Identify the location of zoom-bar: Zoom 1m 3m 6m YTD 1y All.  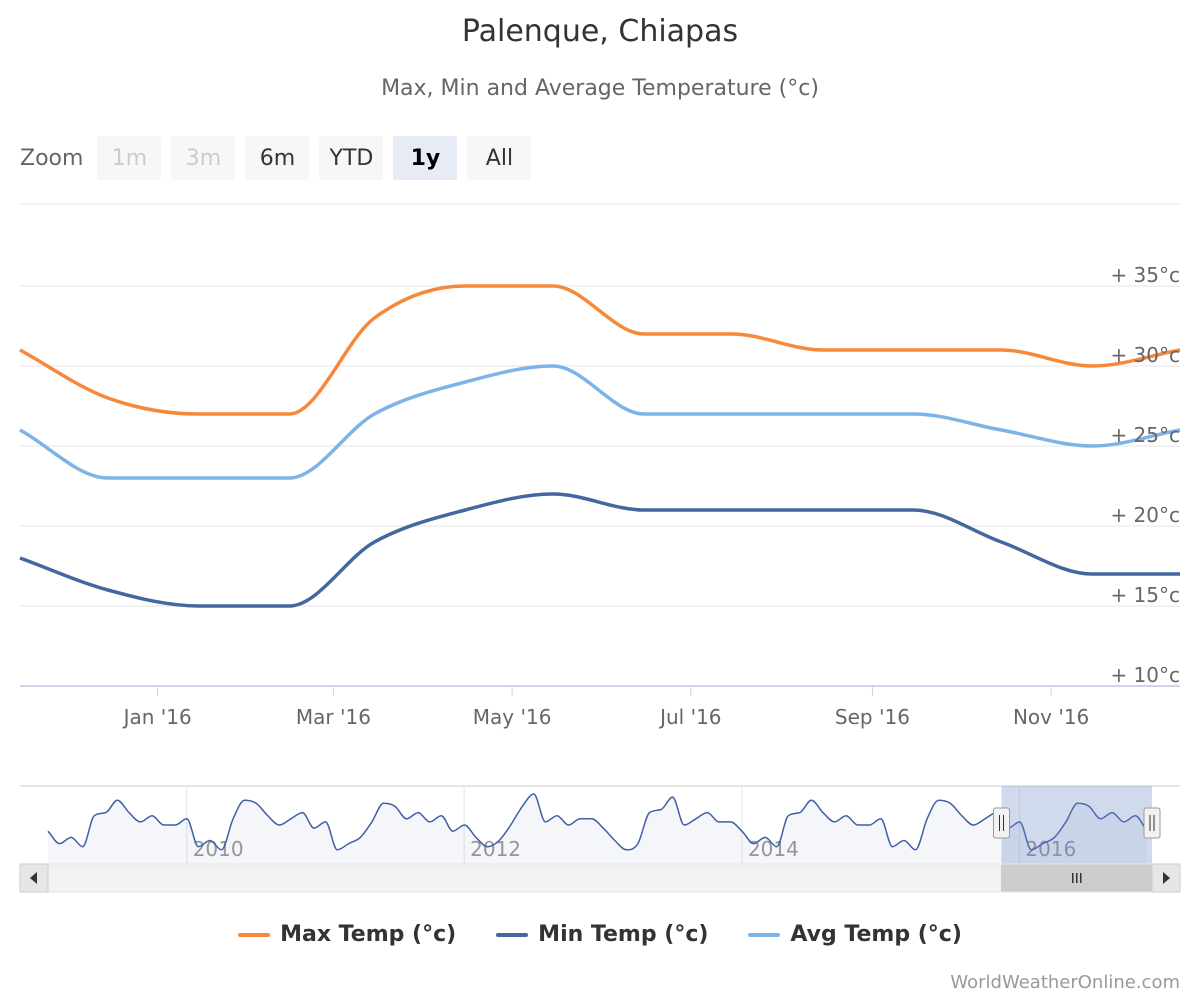
(280, 158).